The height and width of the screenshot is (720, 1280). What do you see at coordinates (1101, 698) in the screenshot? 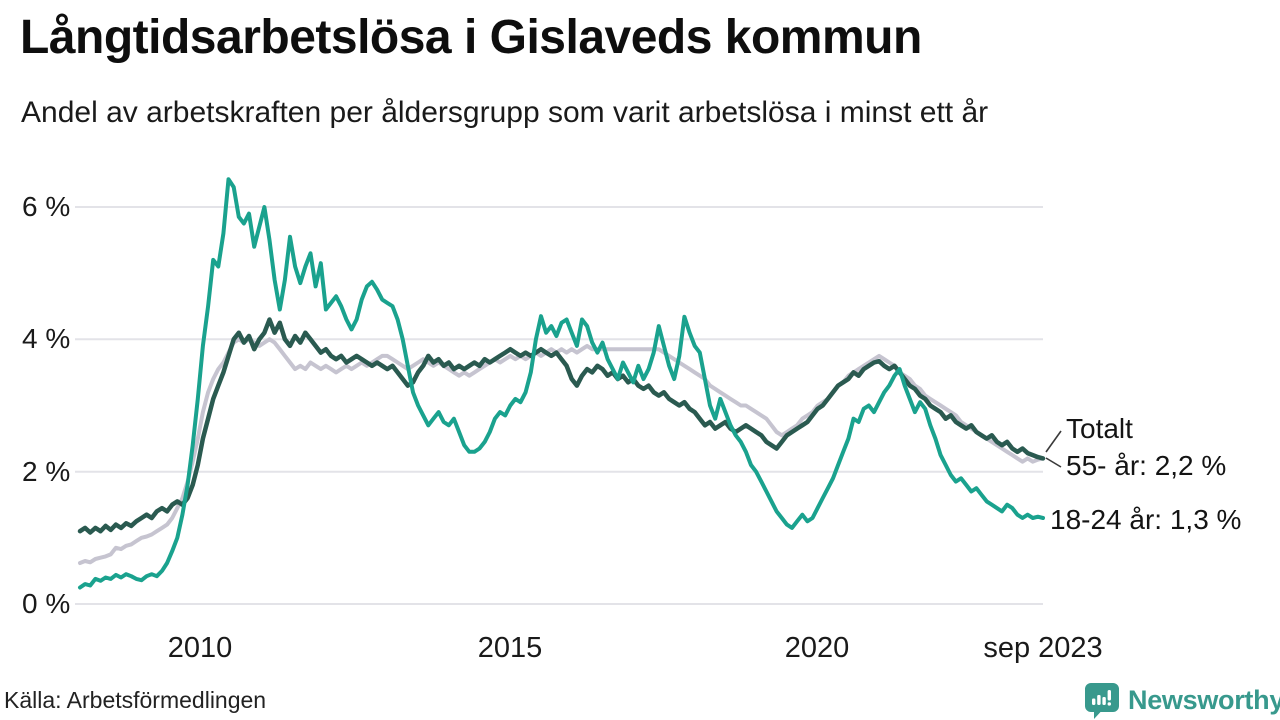
I see `bar-chart-glyph` at bounding box center [1101, 698].